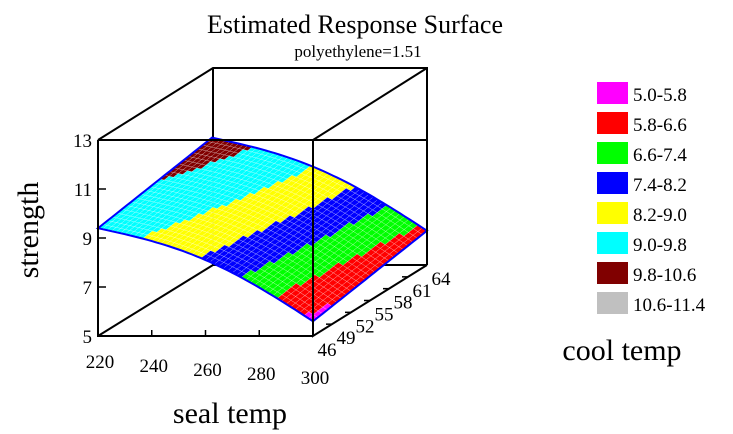  Describe the element at coordinates (384, 315) in the screenshot. I see `y-tick-label: 55` at that location.